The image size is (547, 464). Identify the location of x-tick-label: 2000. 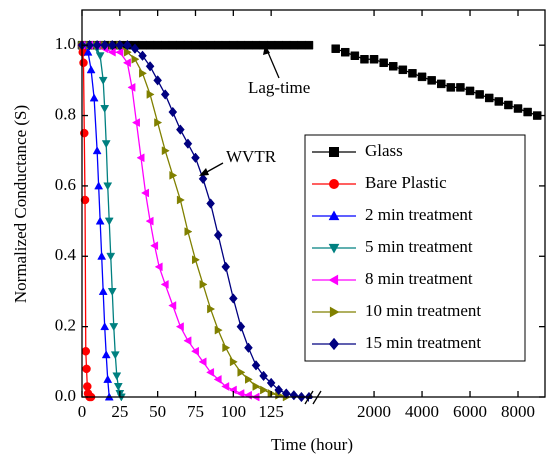
(374, 411).